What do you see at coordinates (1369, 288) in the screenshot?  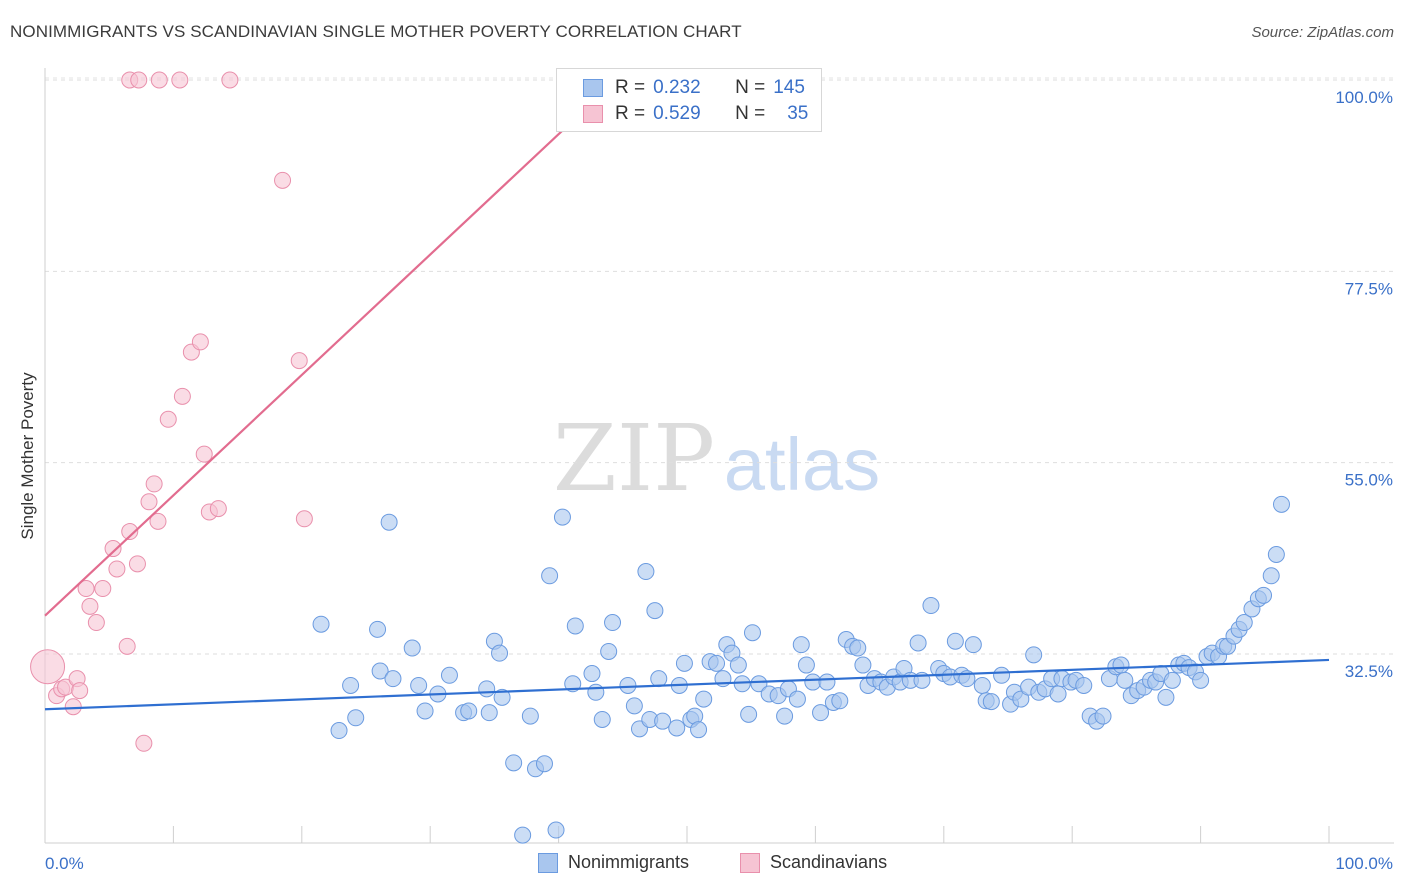 I see `y-tick-label: 77.5%` at bounding box center [1369, 288].